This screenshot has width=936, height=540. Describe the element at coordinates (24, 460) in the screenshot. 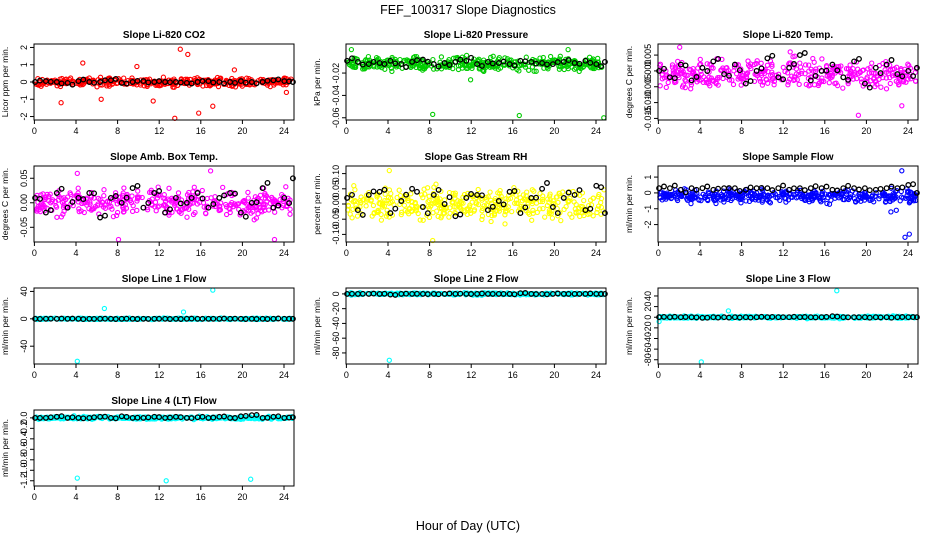

I see `y-tick-label: -0.8` at that location.